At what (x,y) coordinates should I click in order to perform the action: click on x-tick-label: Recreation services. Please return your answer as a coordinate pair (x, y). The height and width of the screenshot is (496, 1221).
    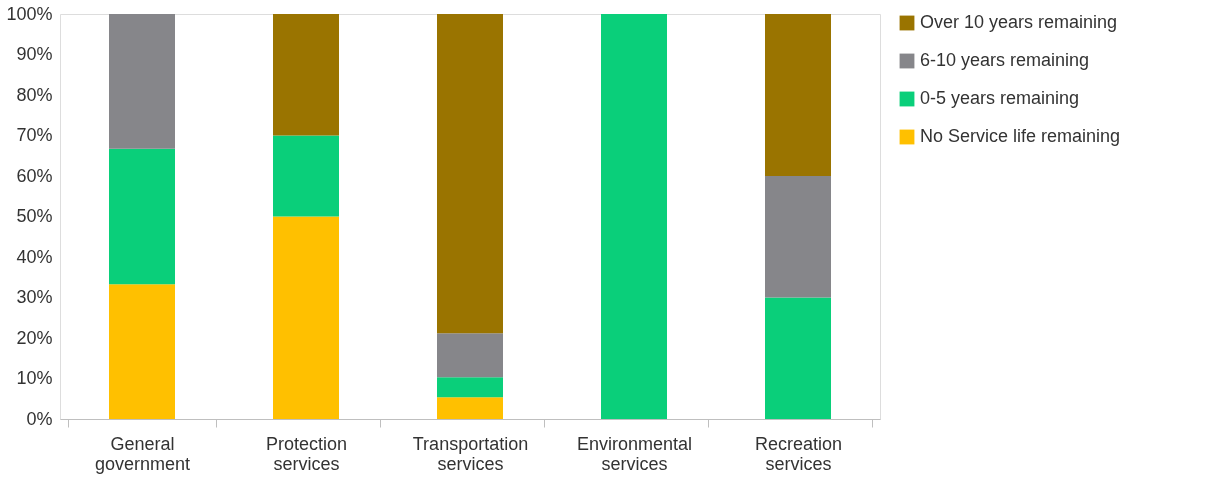
    Looking at the image, I should click on (798, 453).